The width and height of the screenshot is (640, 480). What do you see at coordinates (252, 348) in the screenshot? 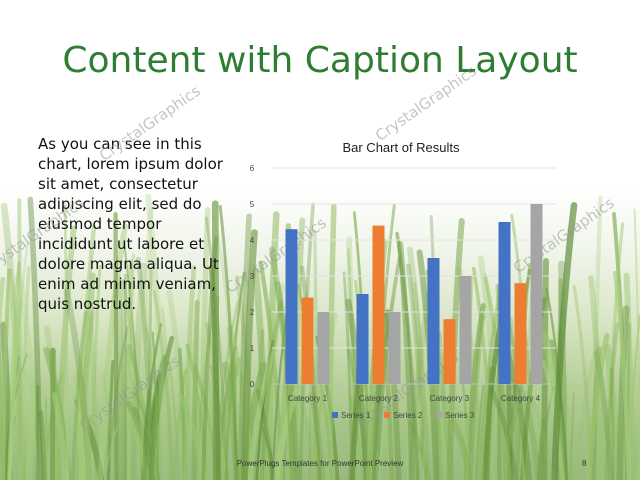
I see `y-tick-label: 1` at bounding box center [252, 348].